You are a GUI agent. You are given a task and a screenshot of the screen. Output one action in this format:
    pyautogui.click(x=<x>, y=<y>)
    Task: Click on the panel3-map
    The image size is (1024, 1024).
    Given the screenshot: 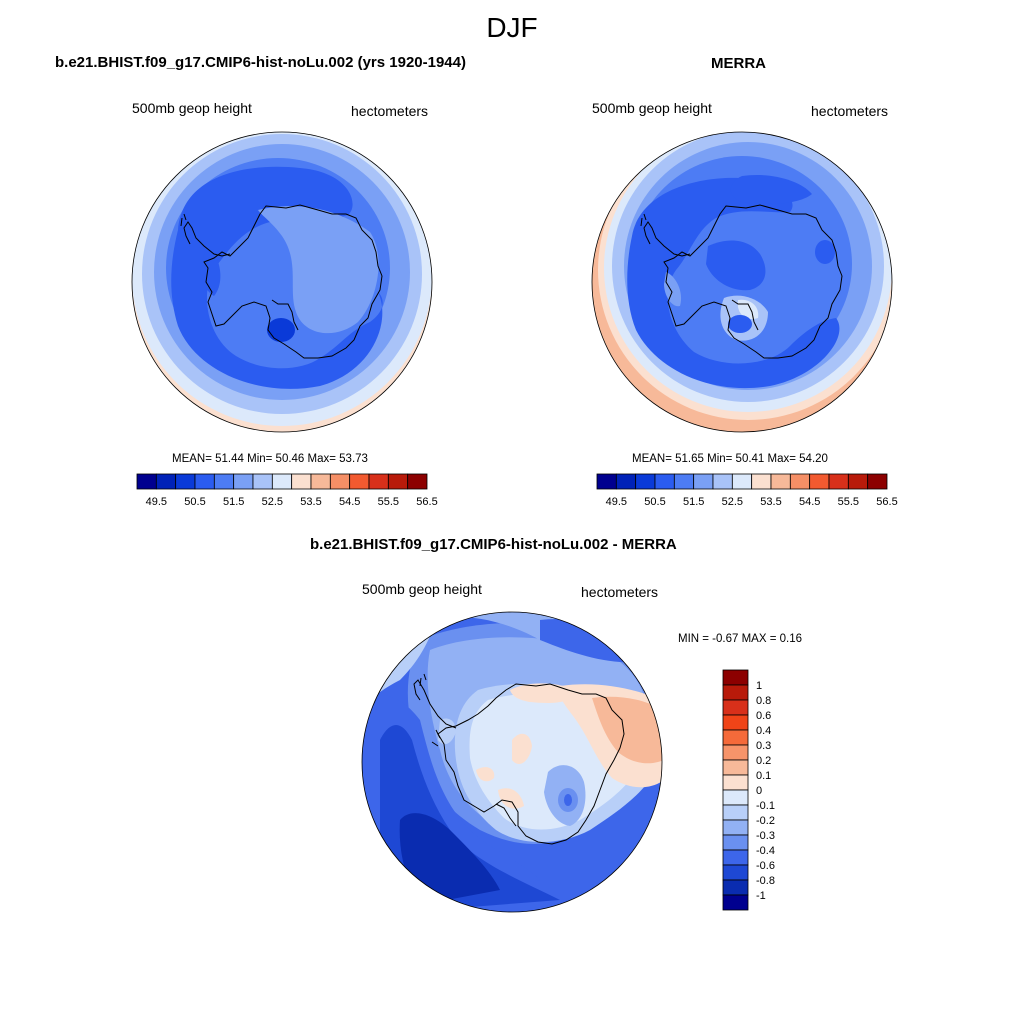 What is the action you would take?
    pyautogui.click(x=512, y=762)
    